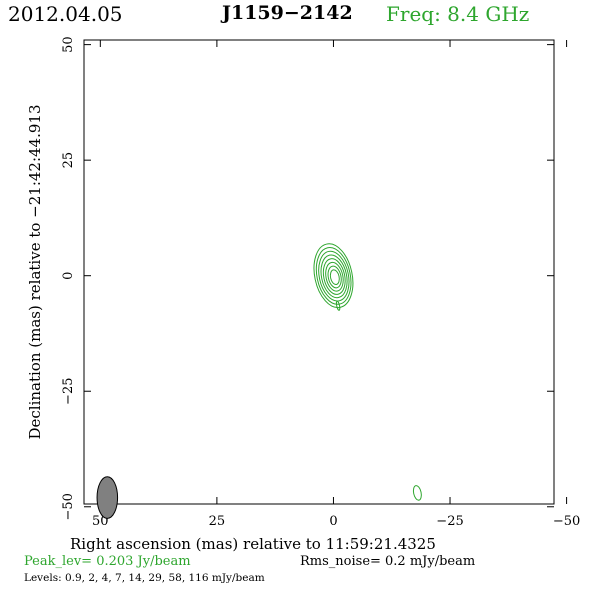 This screenshot has height=590, width=590. What do you see at coordinates (68, 391) in the screenshot?
I see `y-tick-label: −25` at bounding box center [68, 391].